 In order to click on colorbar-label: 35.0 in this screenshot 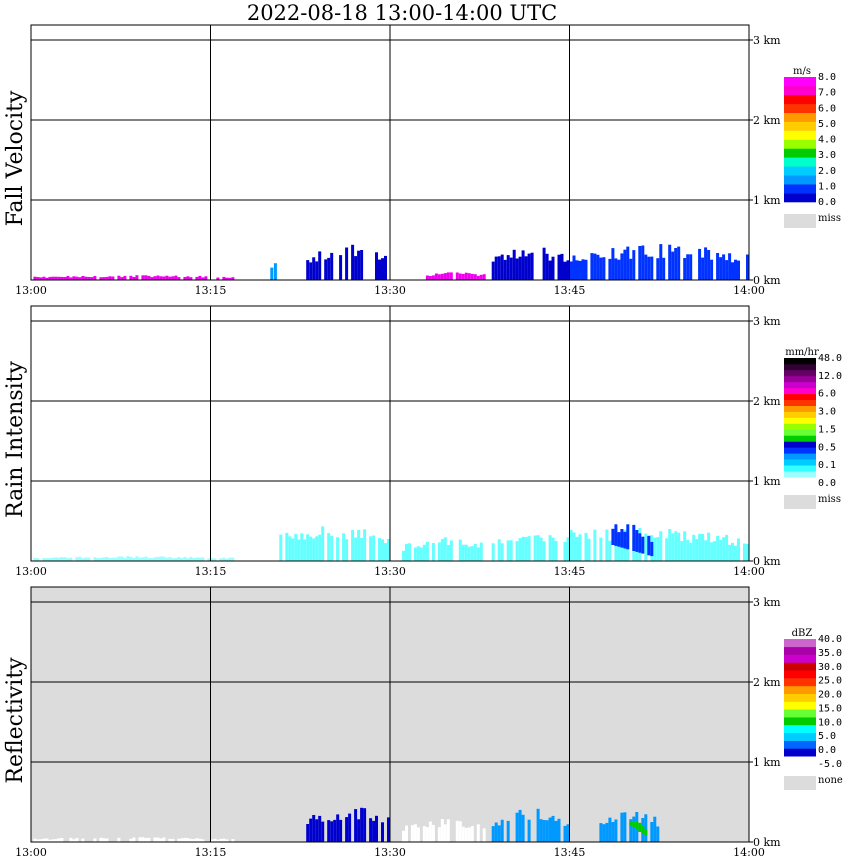, I will do `click(830, 653)`.